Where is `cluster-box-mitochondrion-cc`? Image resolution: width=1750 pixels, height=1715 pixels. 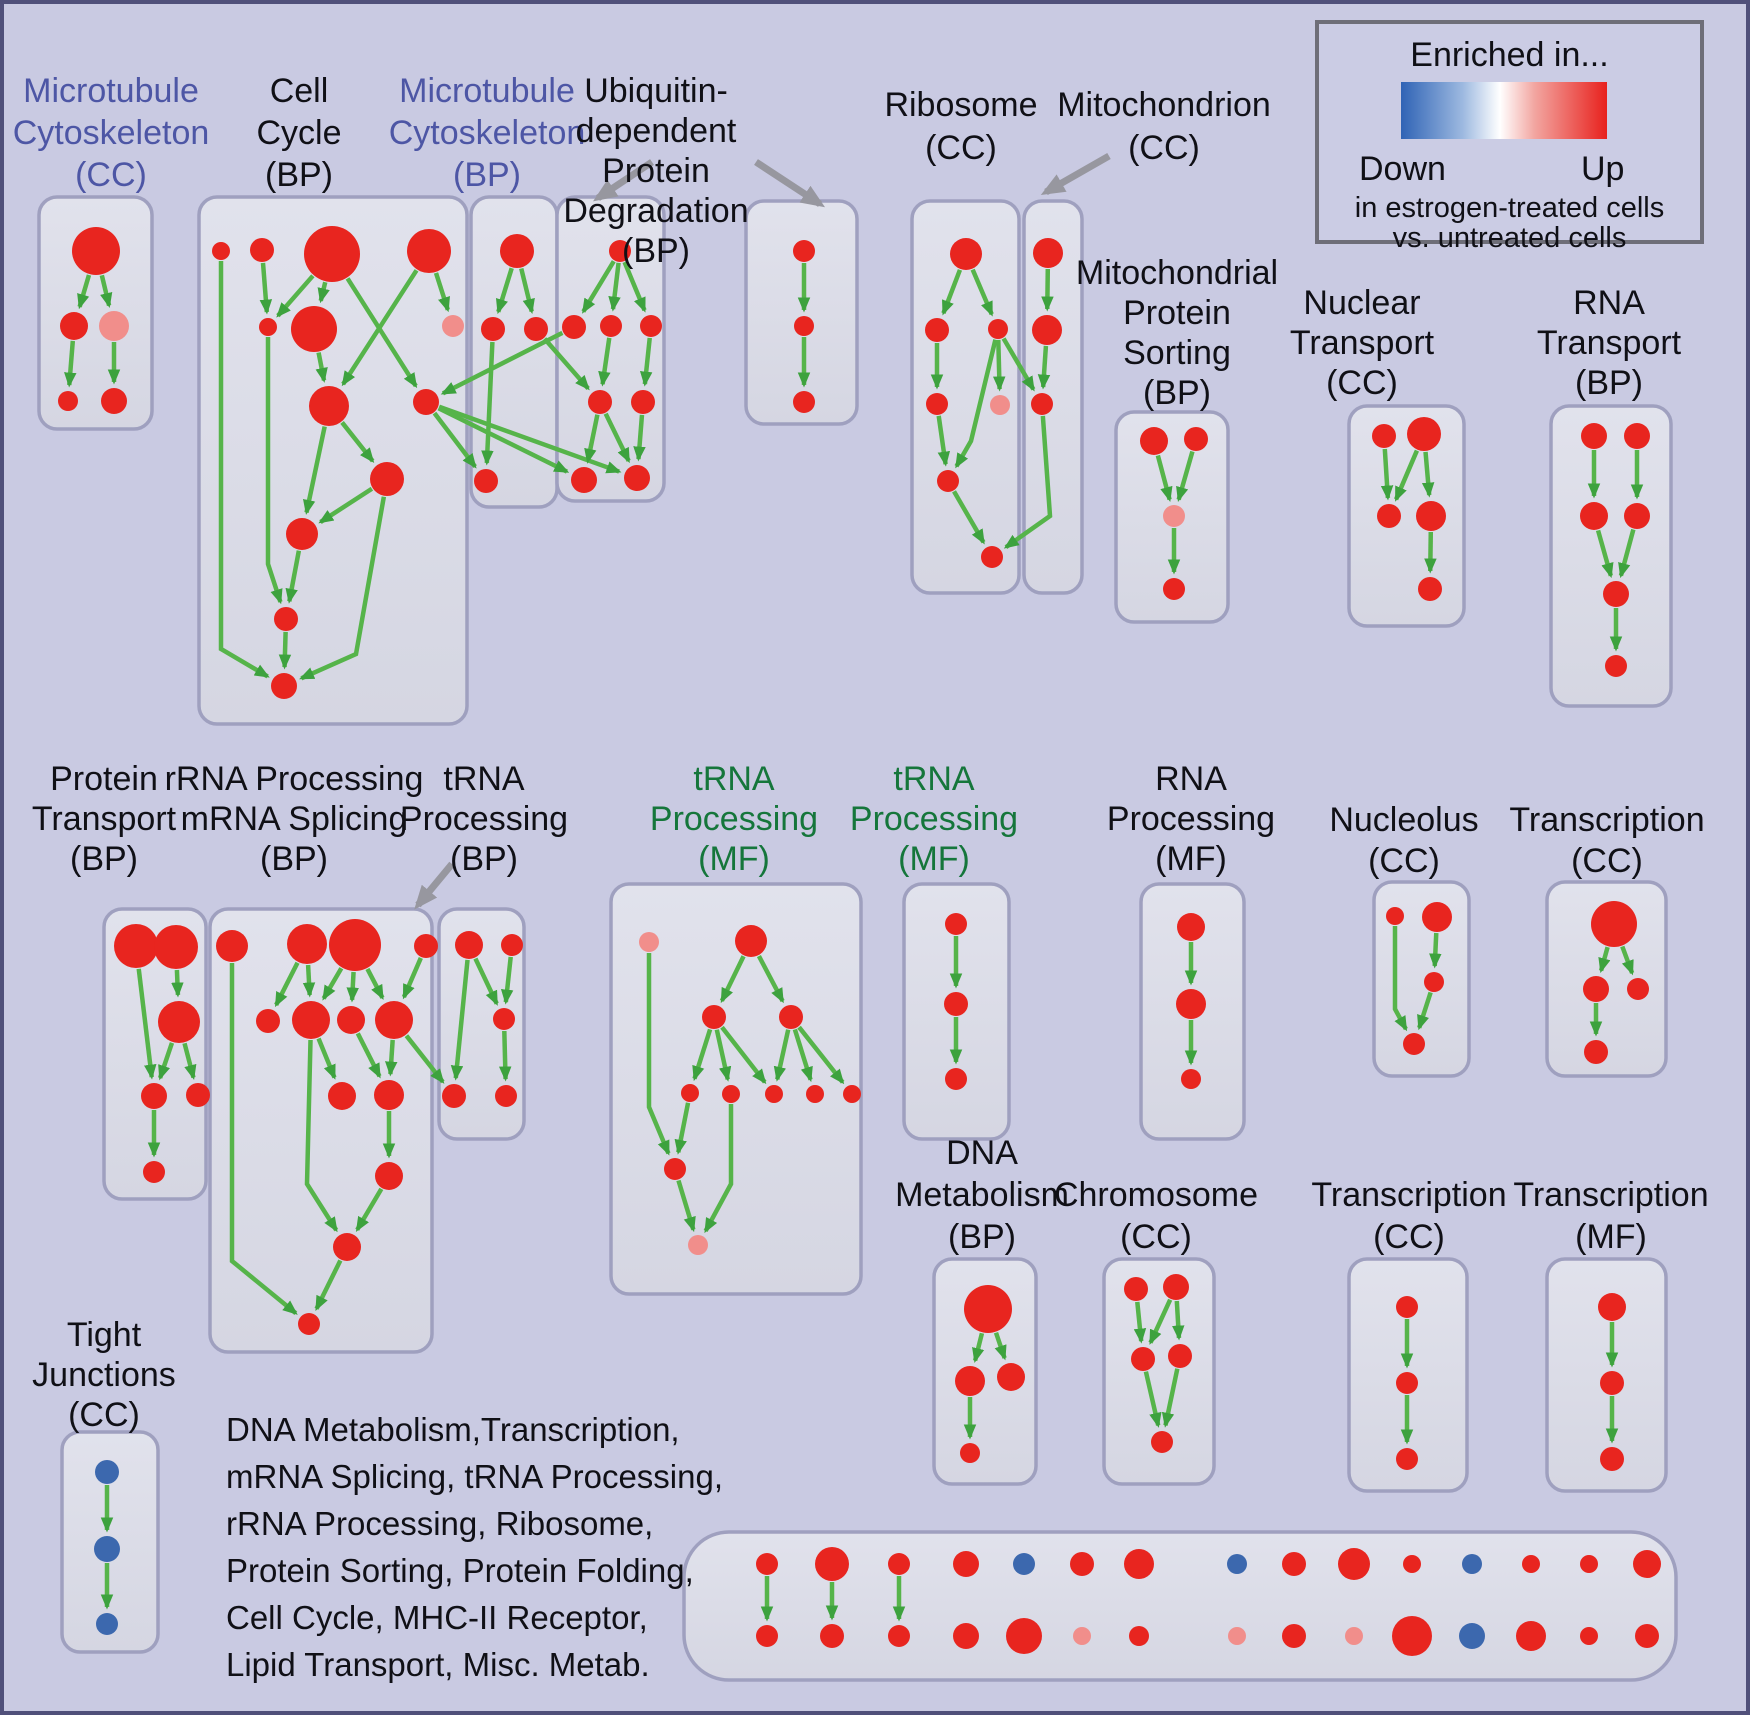 cluster-box-mitochondrion-cc is located at coordinates (1053, 397).